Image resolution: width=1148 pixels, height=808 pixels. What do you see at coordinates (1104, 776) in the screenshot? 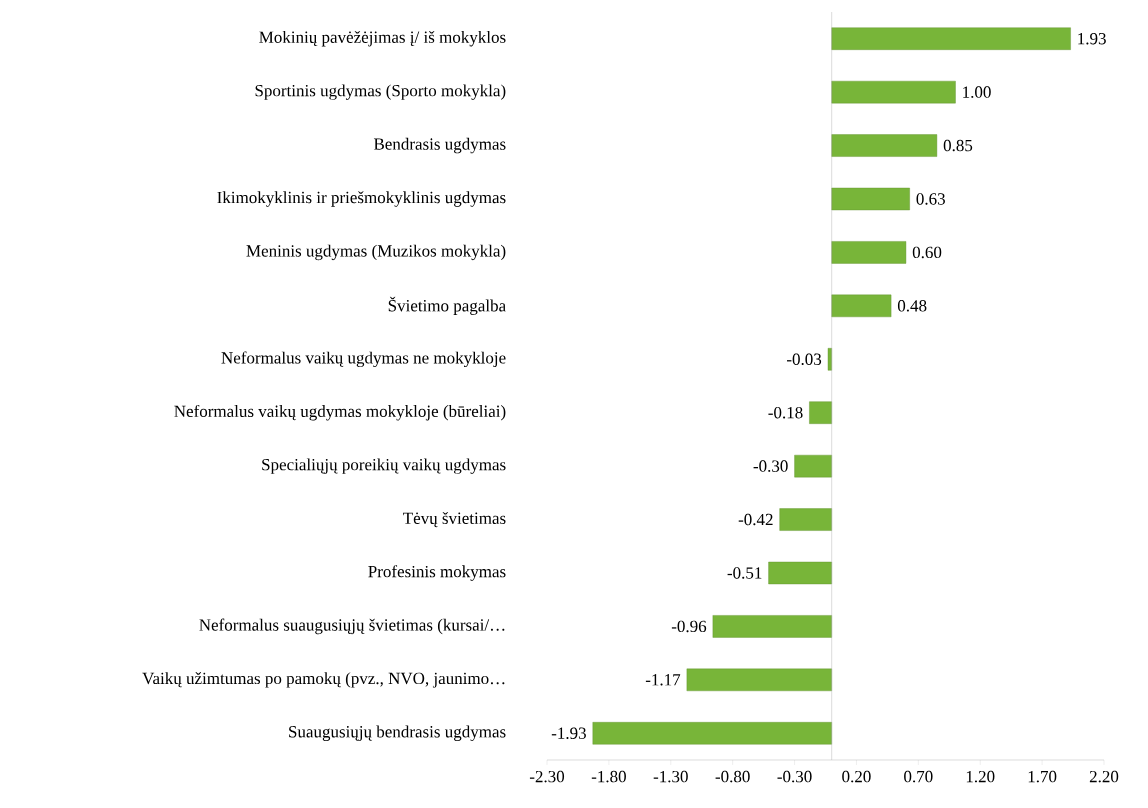
I see `x-tick-label: 2.20` at bounding box center [1104, 776].